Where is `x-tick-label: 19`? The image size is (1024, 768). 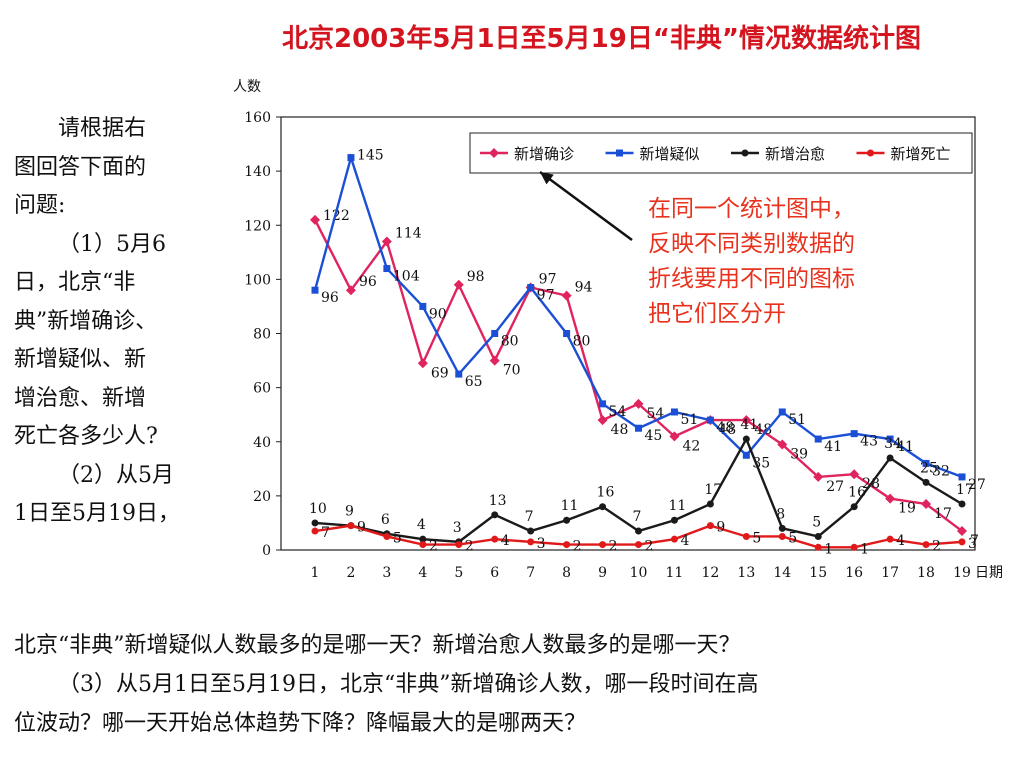
x-tick-label: 19 is located at coordinates (962, 573).